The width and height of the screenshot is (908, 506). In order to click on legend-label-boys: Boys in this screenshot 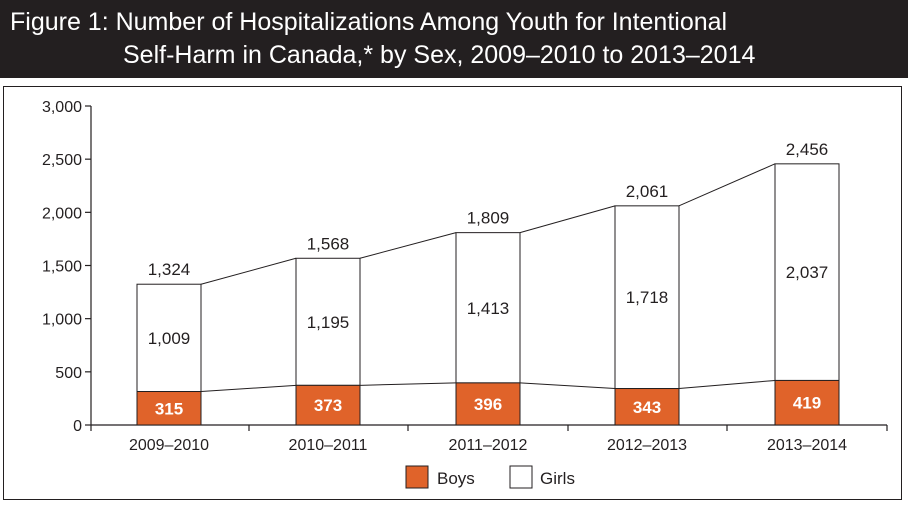, I will do `click(456, 478)`.